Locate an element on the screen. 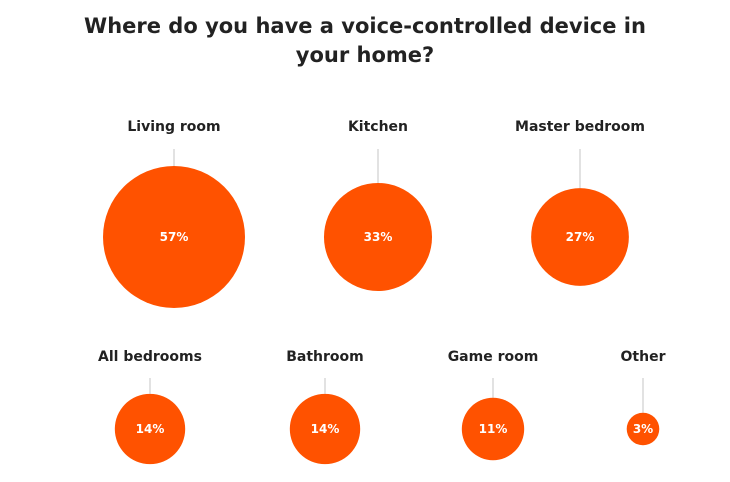 The height and width of the screenshot is (482, 730). bubble-master-bedroom is located at coordinates (580, 237).